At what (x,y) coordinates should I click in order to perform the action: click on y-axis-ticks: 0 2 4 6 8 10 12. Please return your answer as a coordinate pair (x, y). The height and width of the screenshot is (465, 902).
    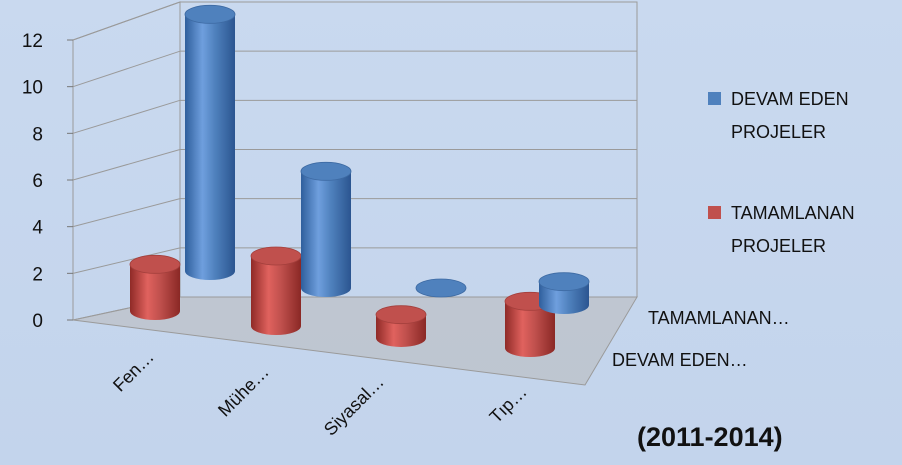
    Looking at the image, I should click on (47, 181).